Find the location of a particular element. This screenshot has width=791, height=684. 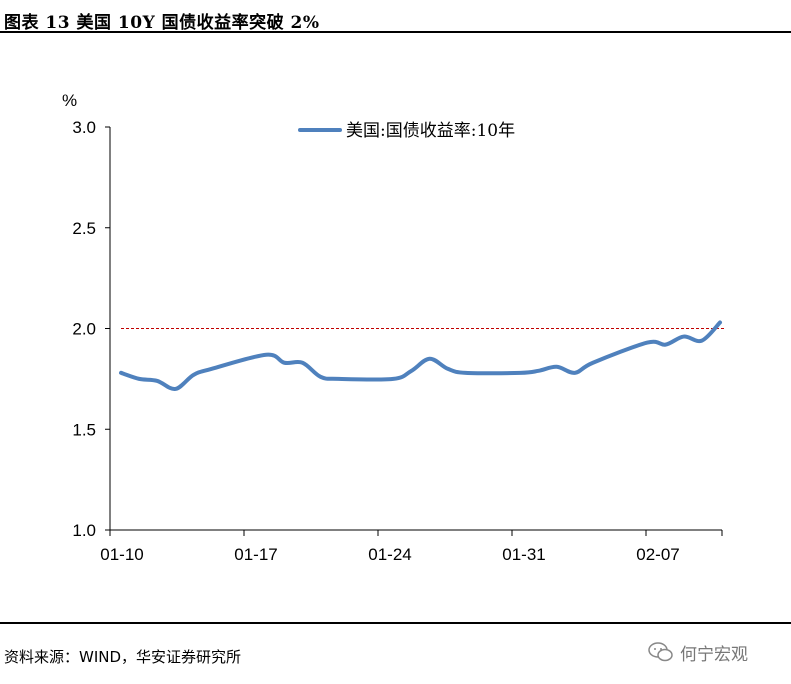

watermark: 何宁宏观 is located at coordinates (713, 652).